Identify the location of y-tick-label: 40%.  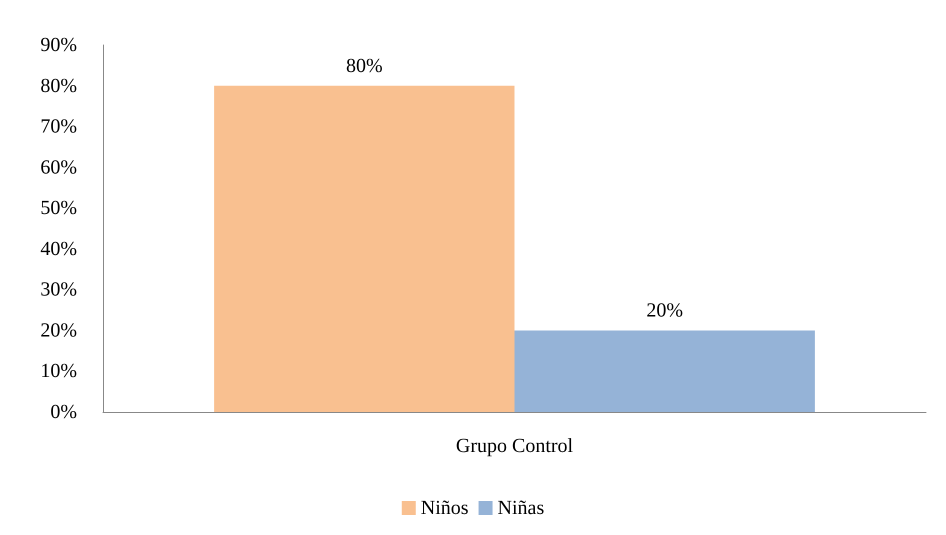
(58, 249).